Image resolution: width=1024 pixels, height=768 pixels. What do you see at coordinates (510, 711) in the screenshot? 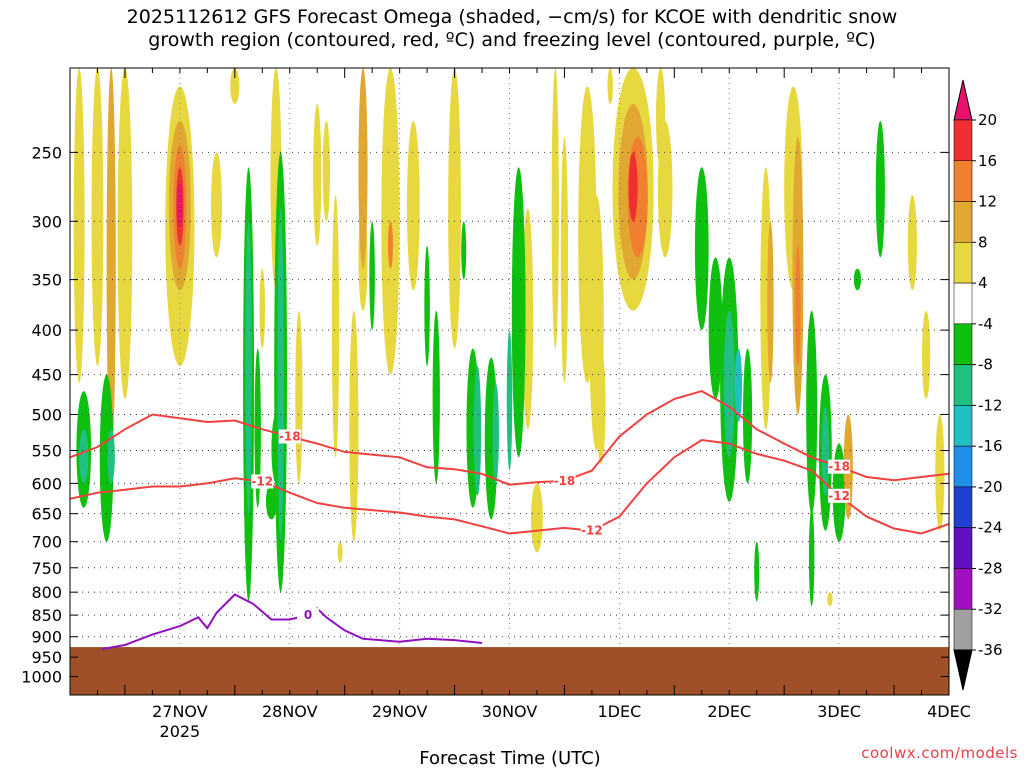
I see `x-tick-label: 30NOV` at bounding box center [510, 711].